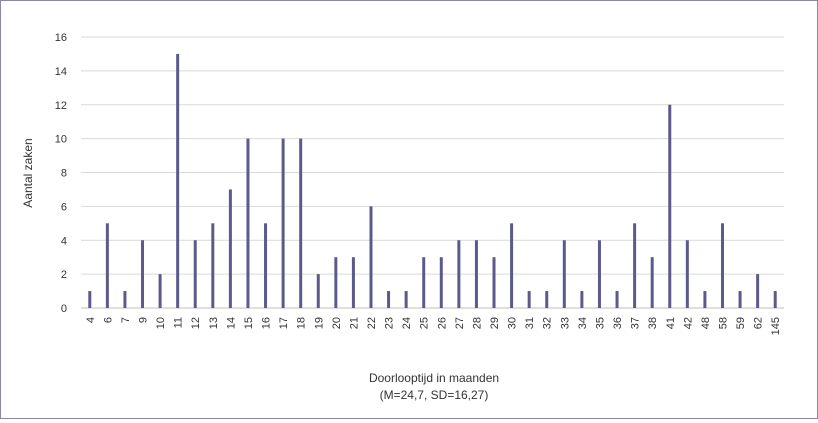  Describe the element at coordinates (477, 323) in the screenshot. I see `x-tick-label: 28` at that location.